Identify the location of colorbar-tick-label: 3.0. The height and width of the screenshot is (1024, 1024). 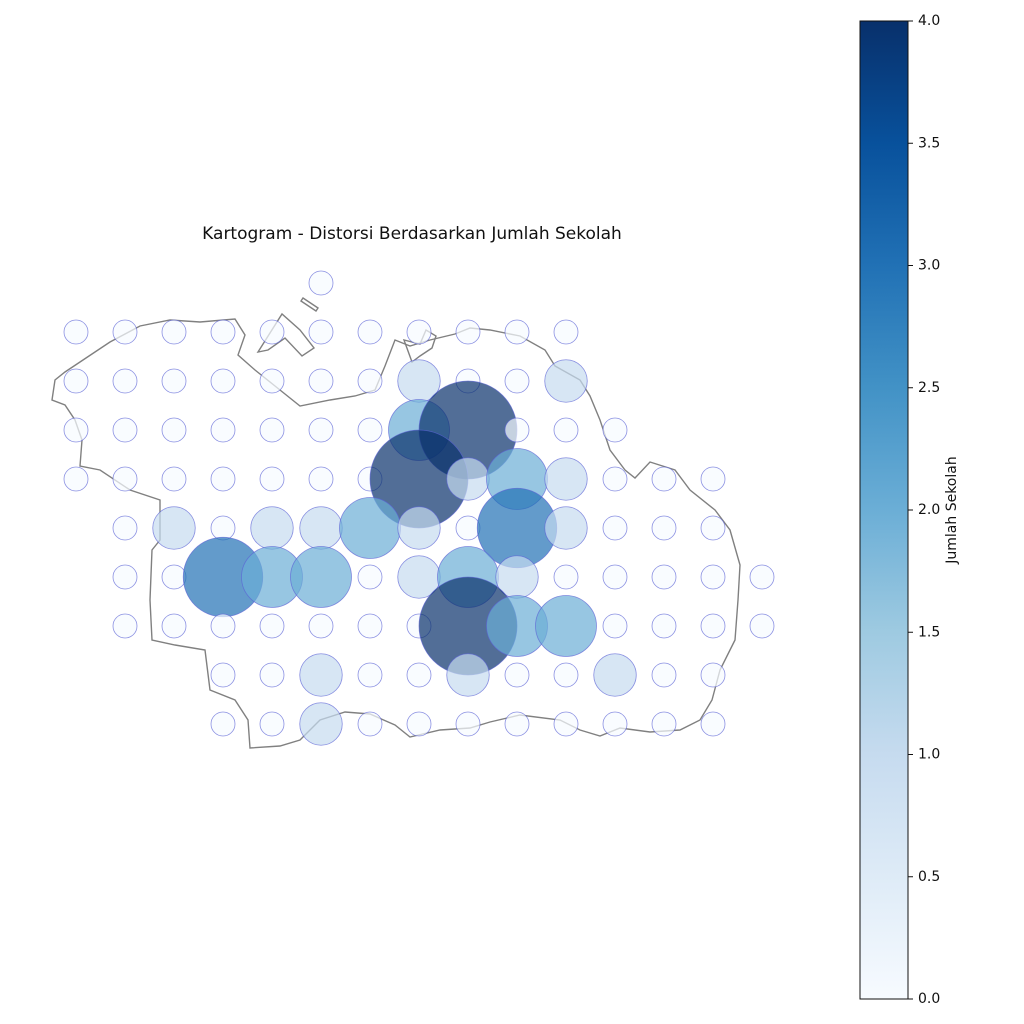
(929, 266).